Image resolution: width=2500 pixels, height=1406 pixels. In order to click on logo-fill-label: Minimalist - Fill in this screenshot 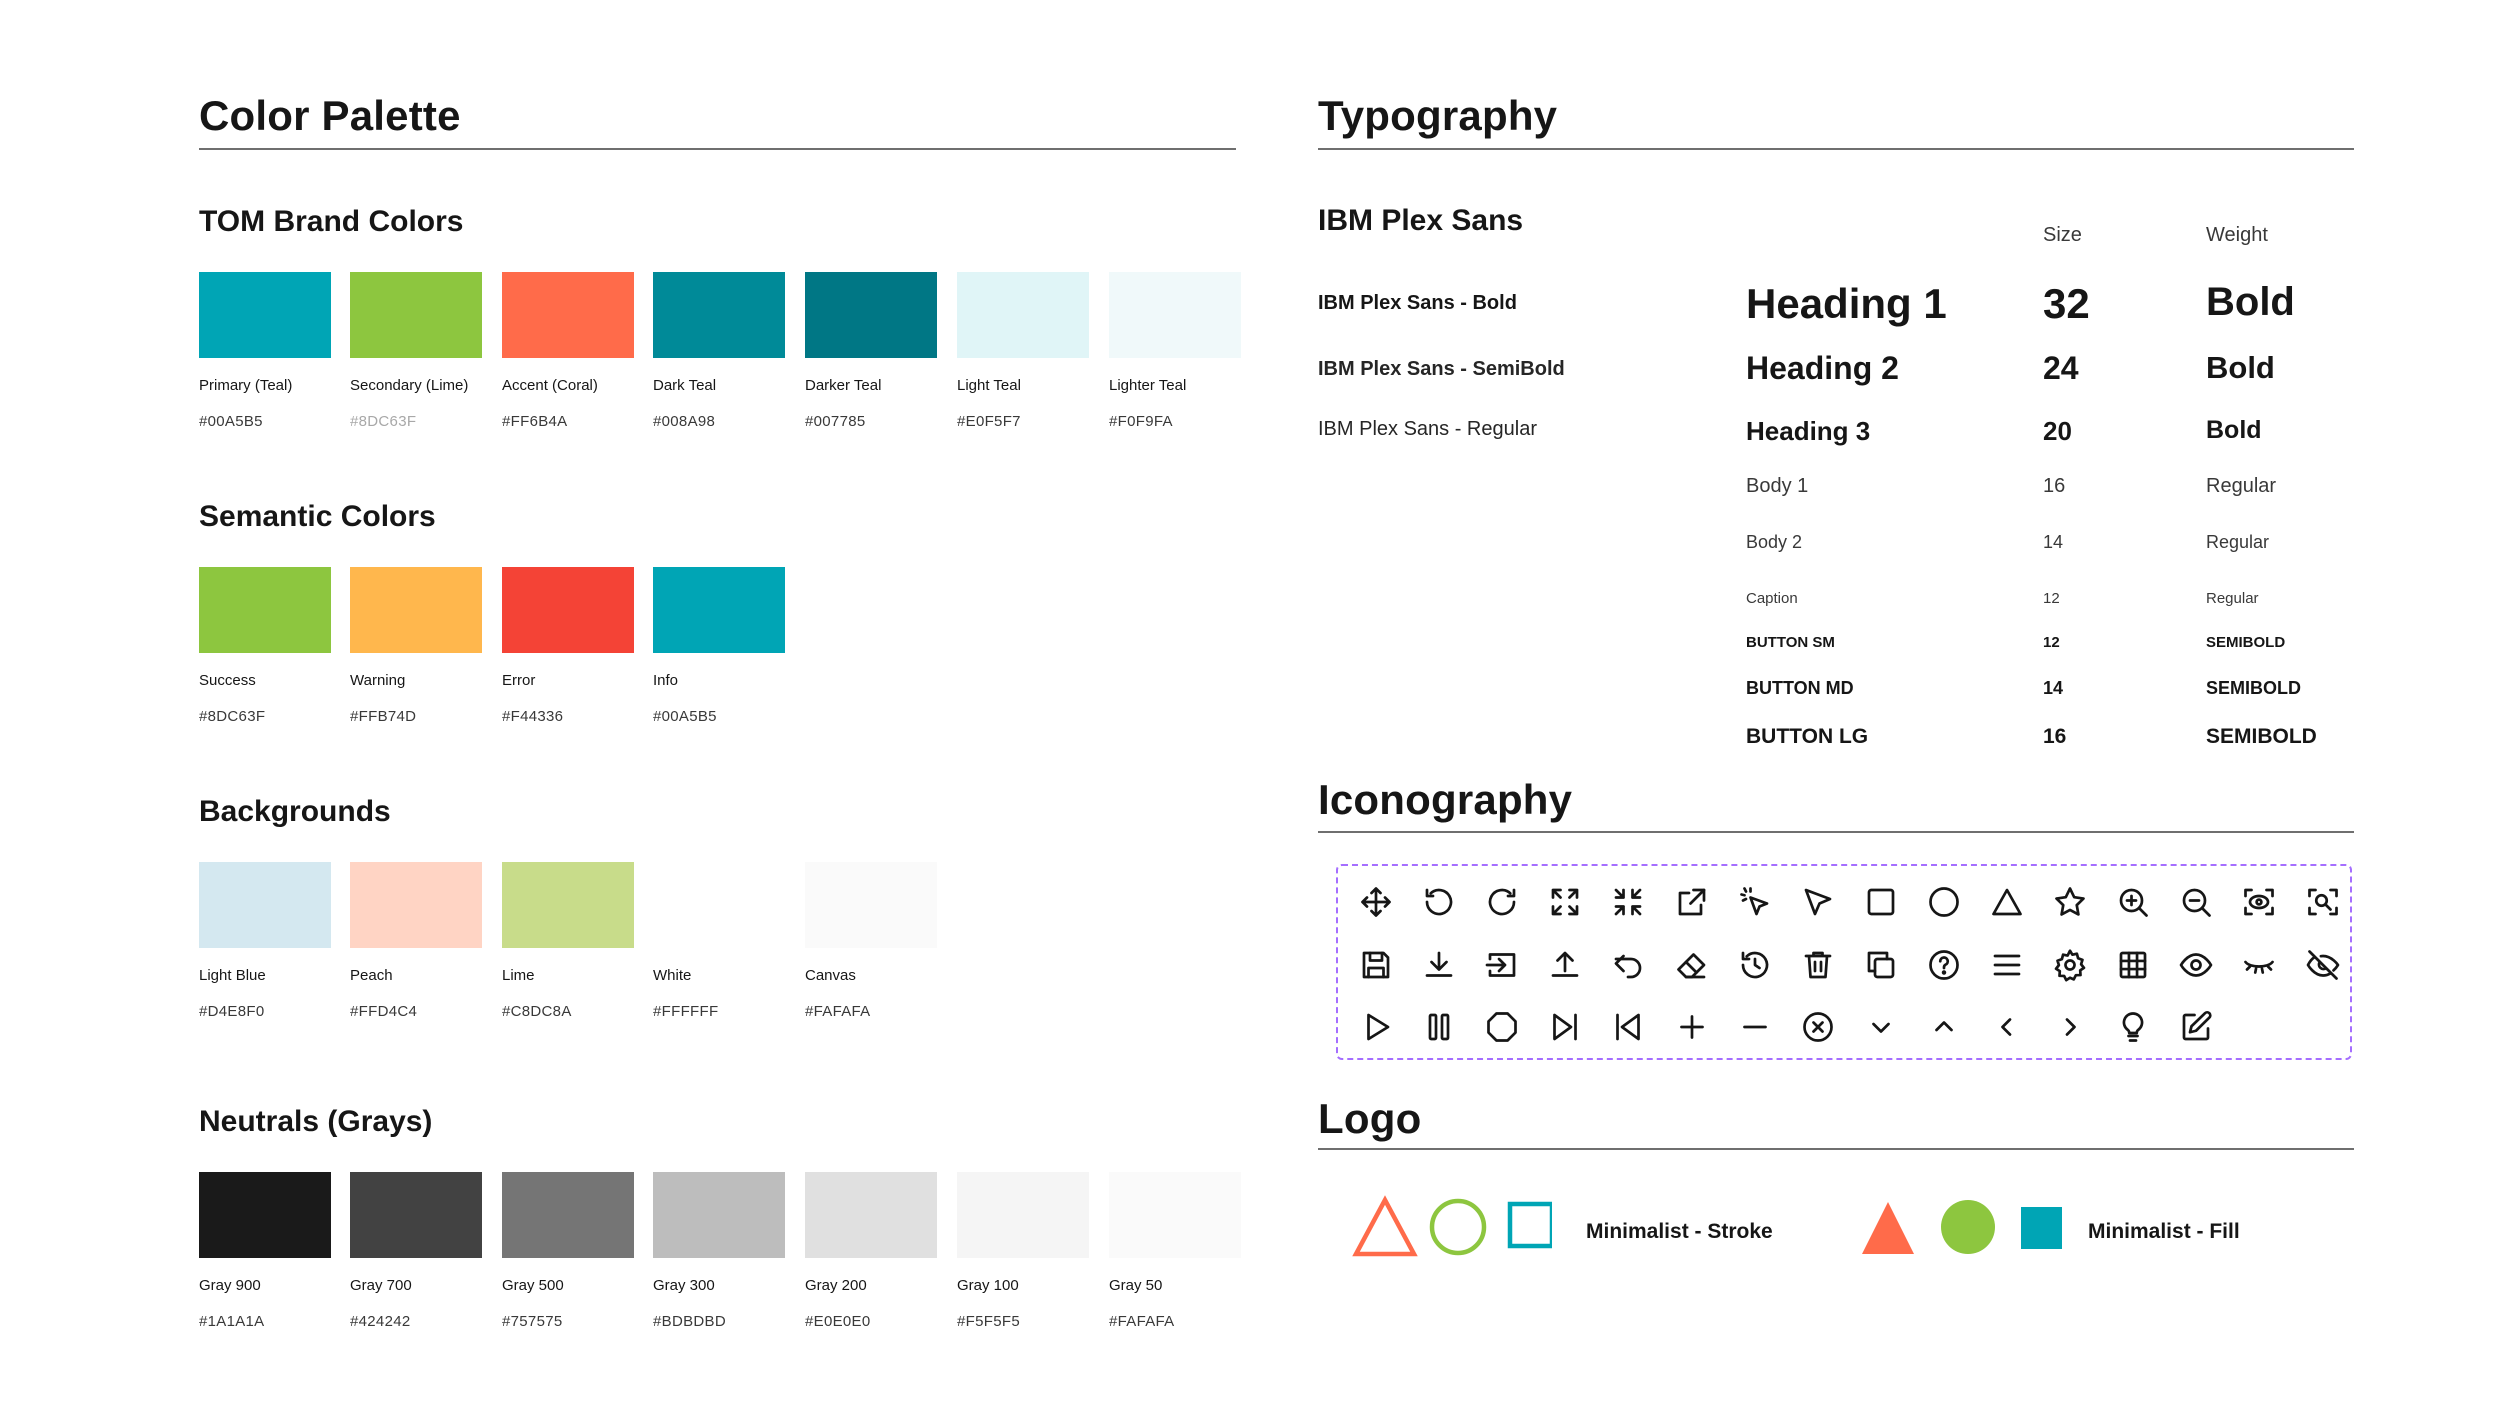, I will do `click(2164, 1231)`.